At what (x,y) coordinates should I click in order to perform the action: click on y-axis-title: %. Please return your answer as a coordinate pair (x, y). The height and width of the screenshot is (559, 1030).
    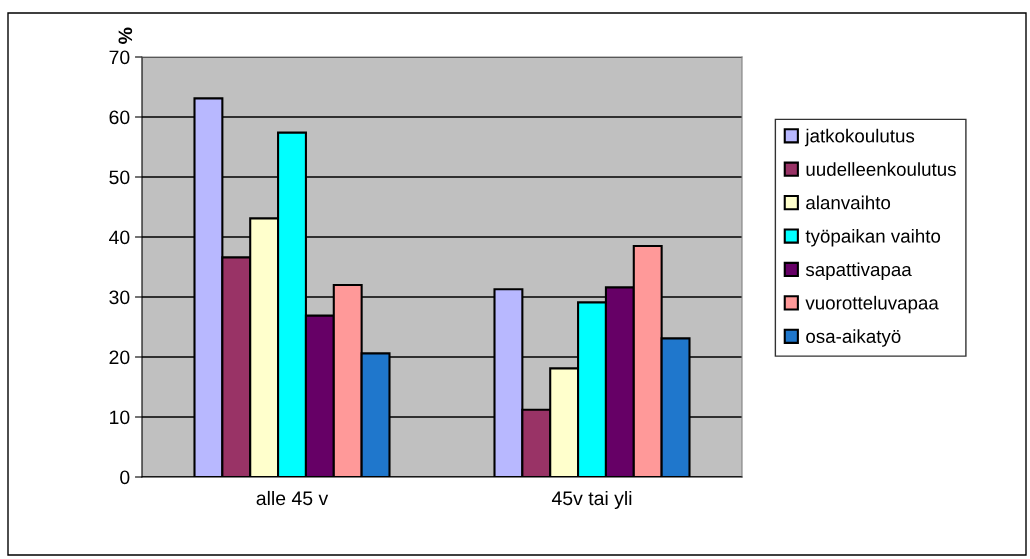
    Looking at the image, I should click on (125, 35).